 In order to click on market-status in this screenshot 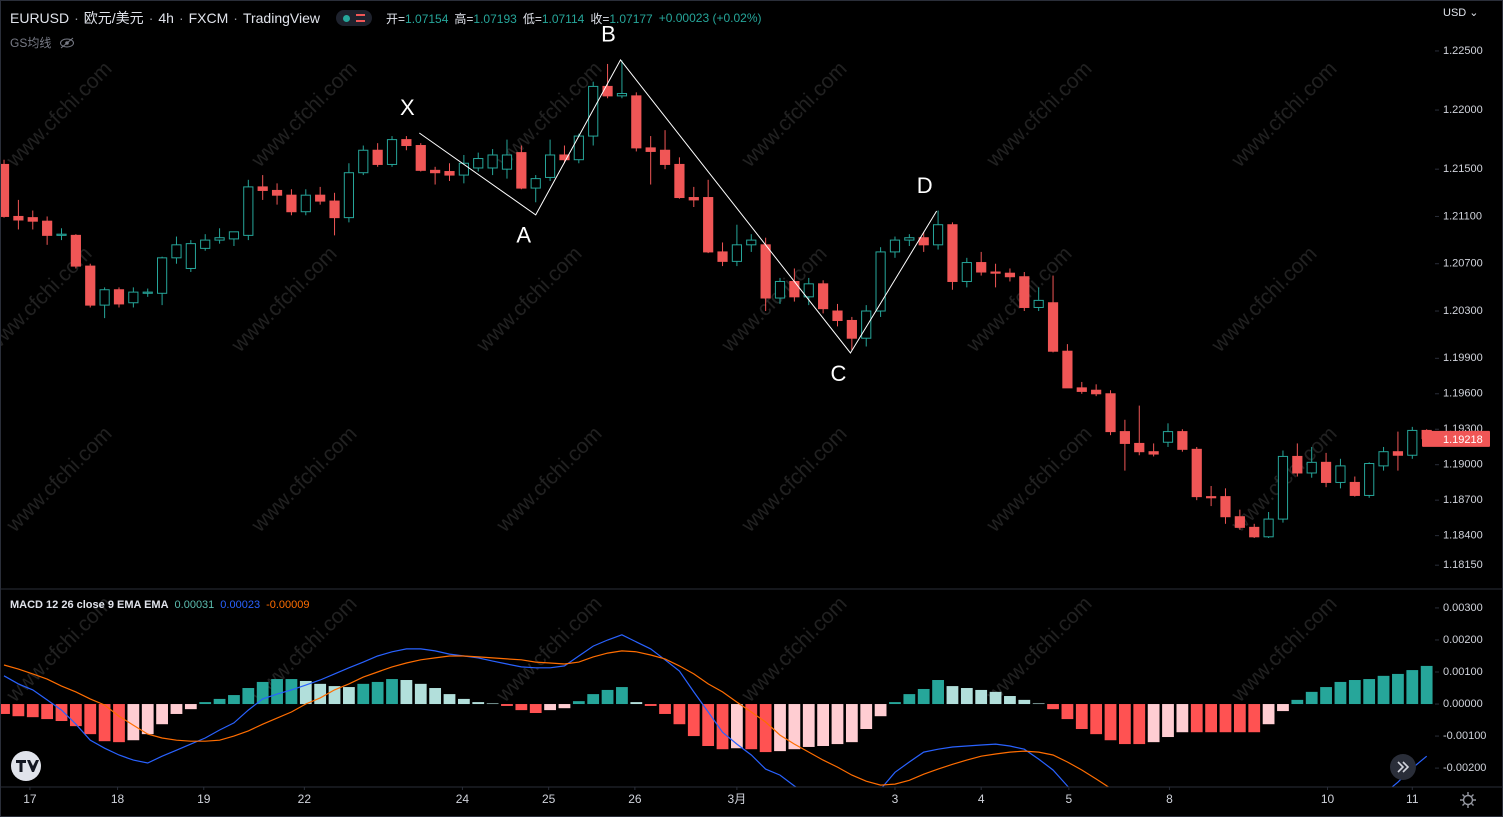, I will do `click(354, 18)`.